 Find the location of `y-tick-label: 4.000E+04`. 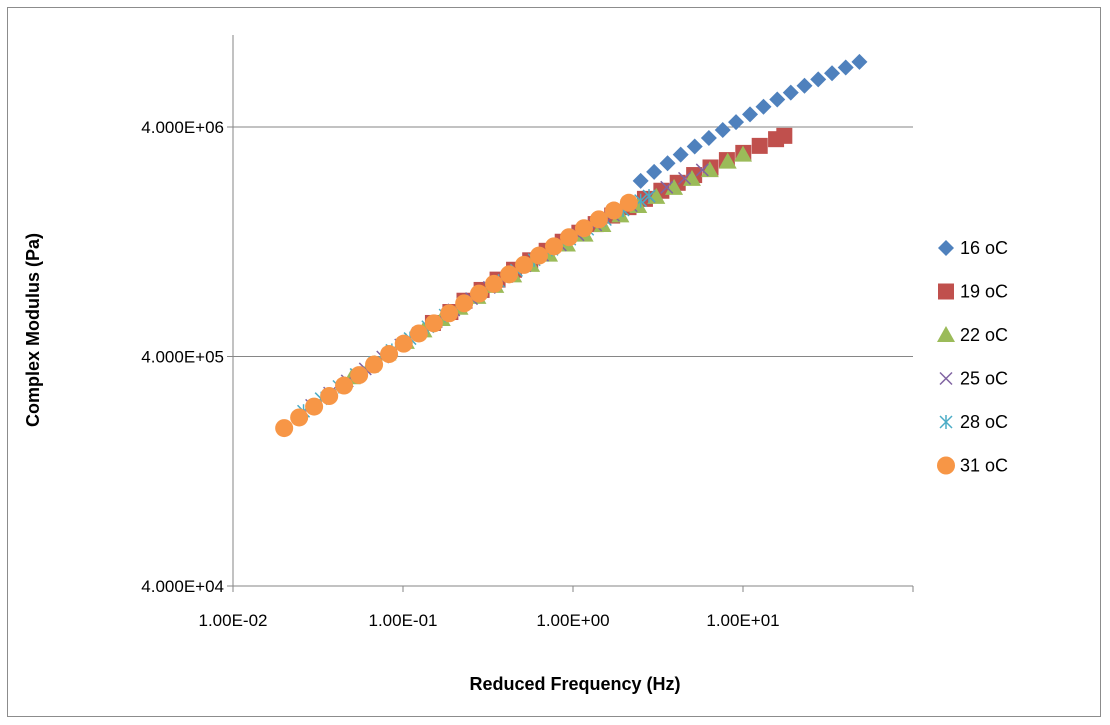

y-tick-label: 4.000E+04 is located at coordinates (182, 586).